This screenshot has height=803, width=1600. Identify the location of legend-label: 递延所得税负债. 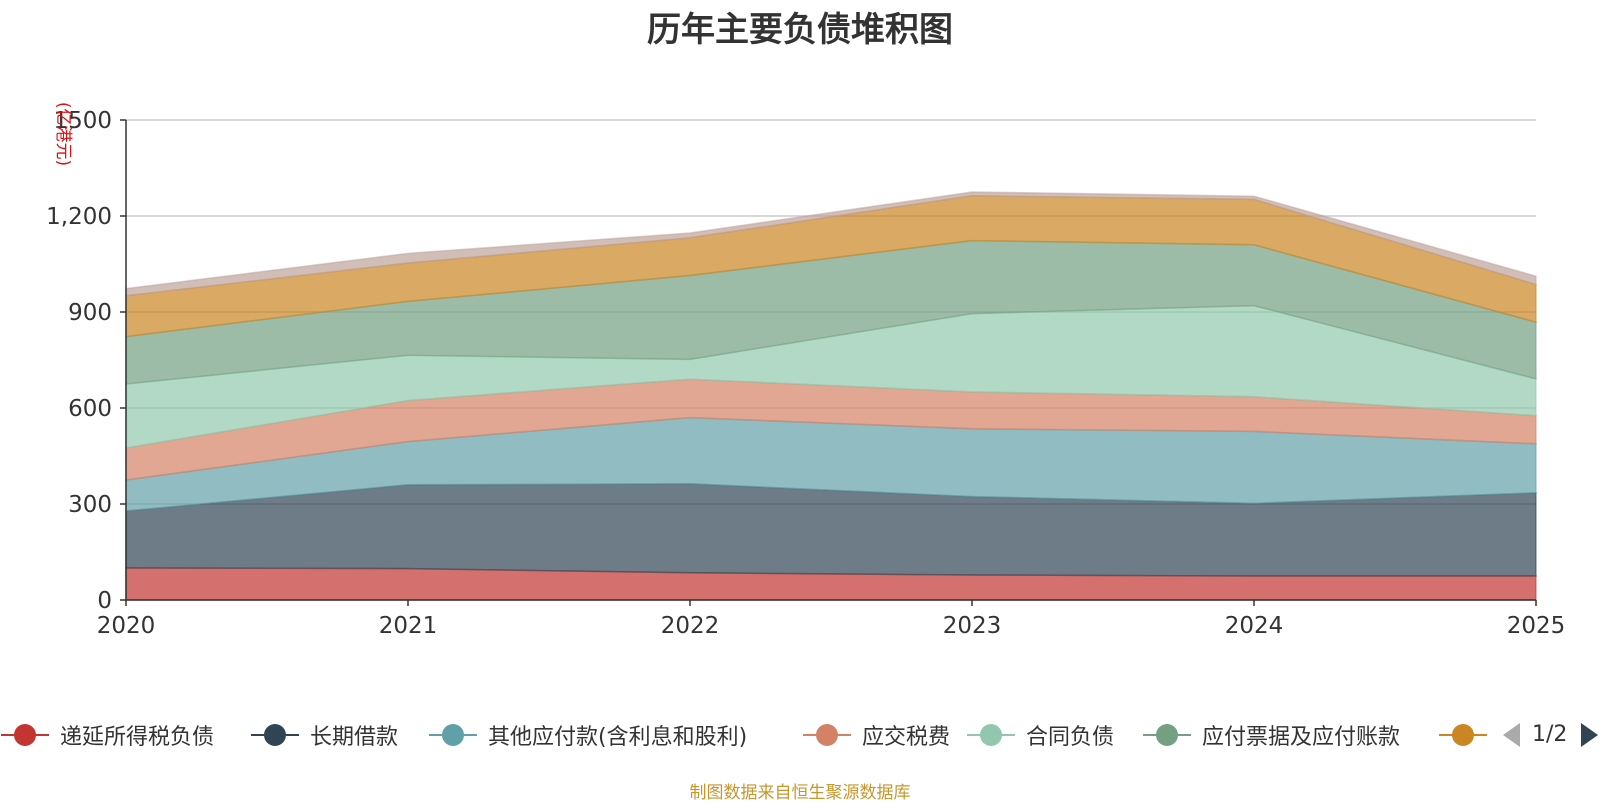
(137, 737).